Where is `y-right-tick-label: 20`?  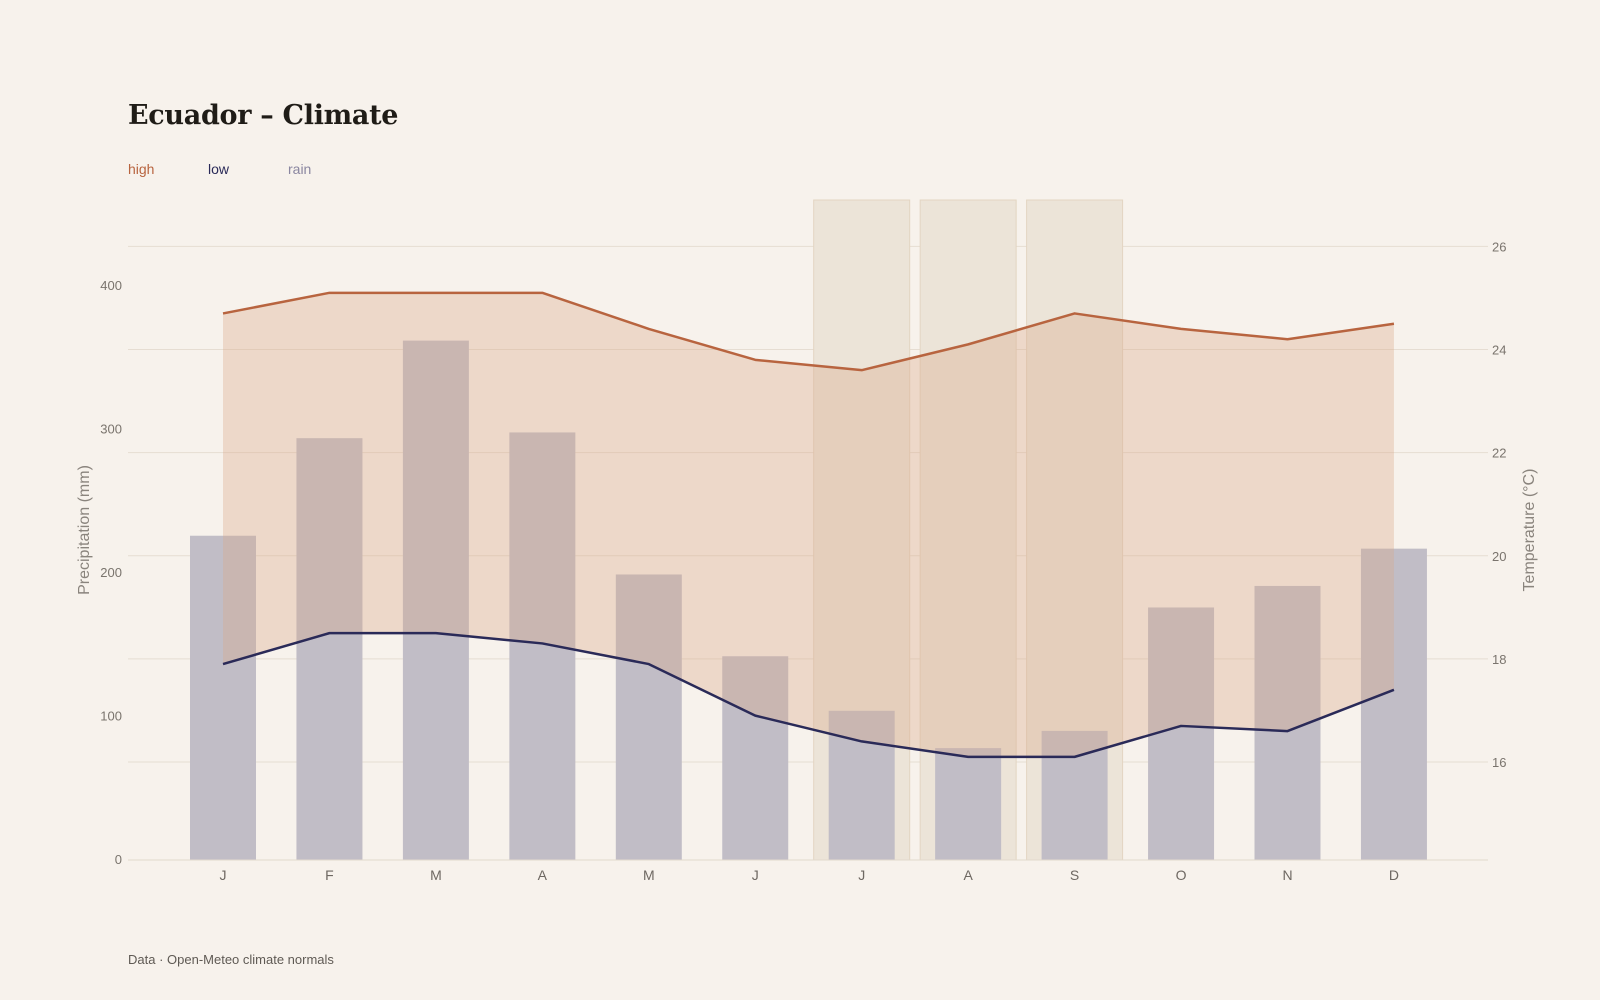
y-right-tick-label: 20 is located at coordinates (1499, 556).